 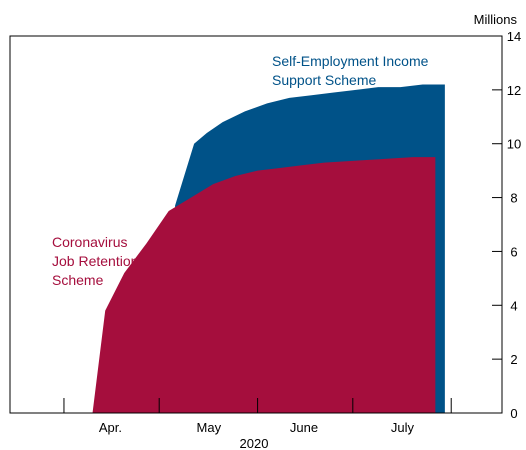 I want to click on y-tick-label: 4, so click(x=513, y=305).